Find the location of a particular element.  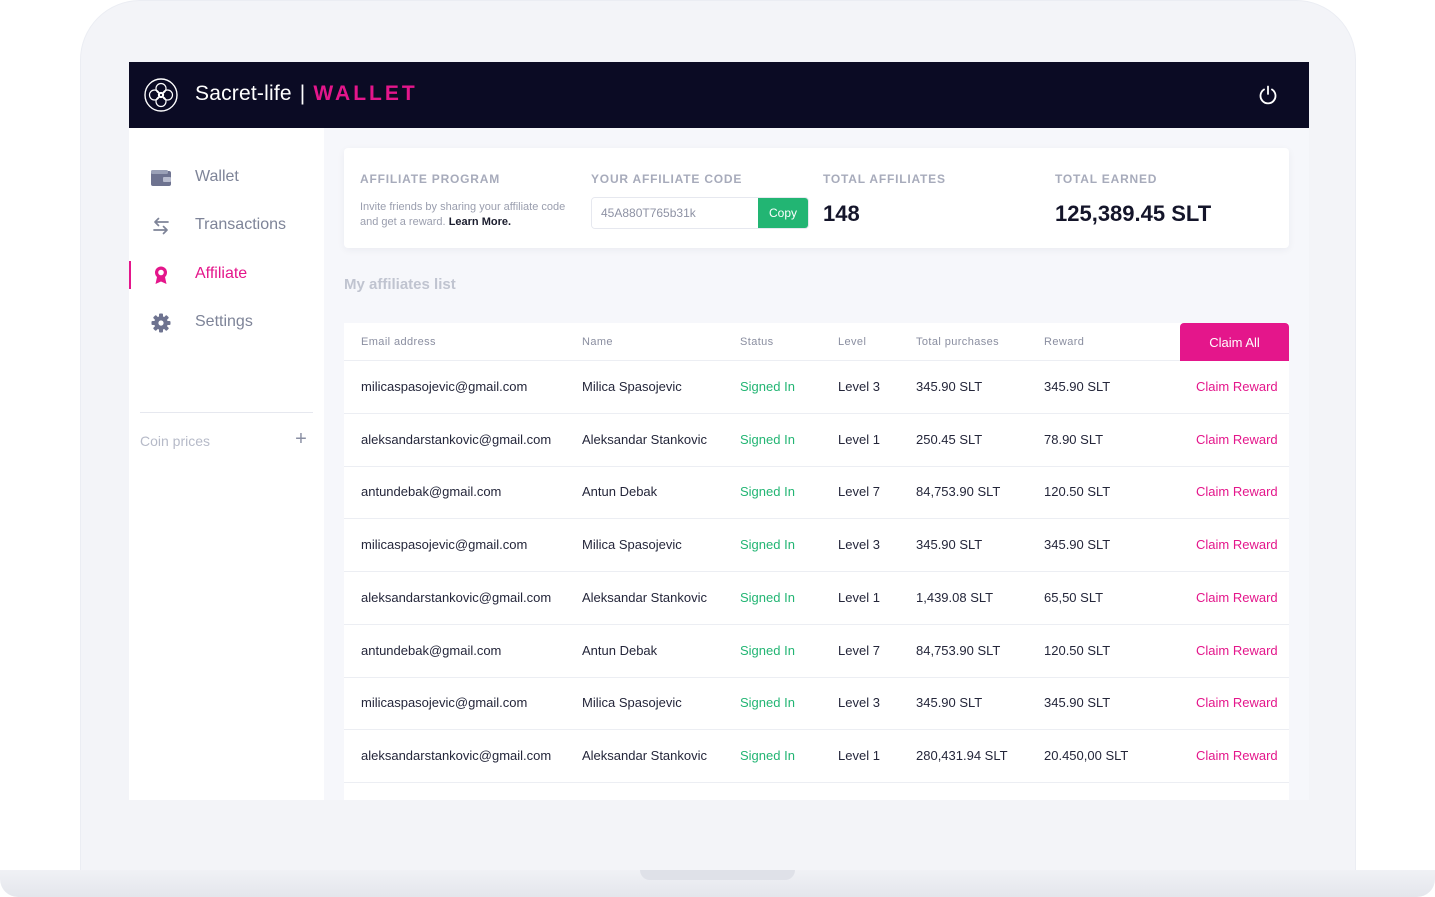

sidebar-item-transactions: Transactions is located at coordinates (226, 226).